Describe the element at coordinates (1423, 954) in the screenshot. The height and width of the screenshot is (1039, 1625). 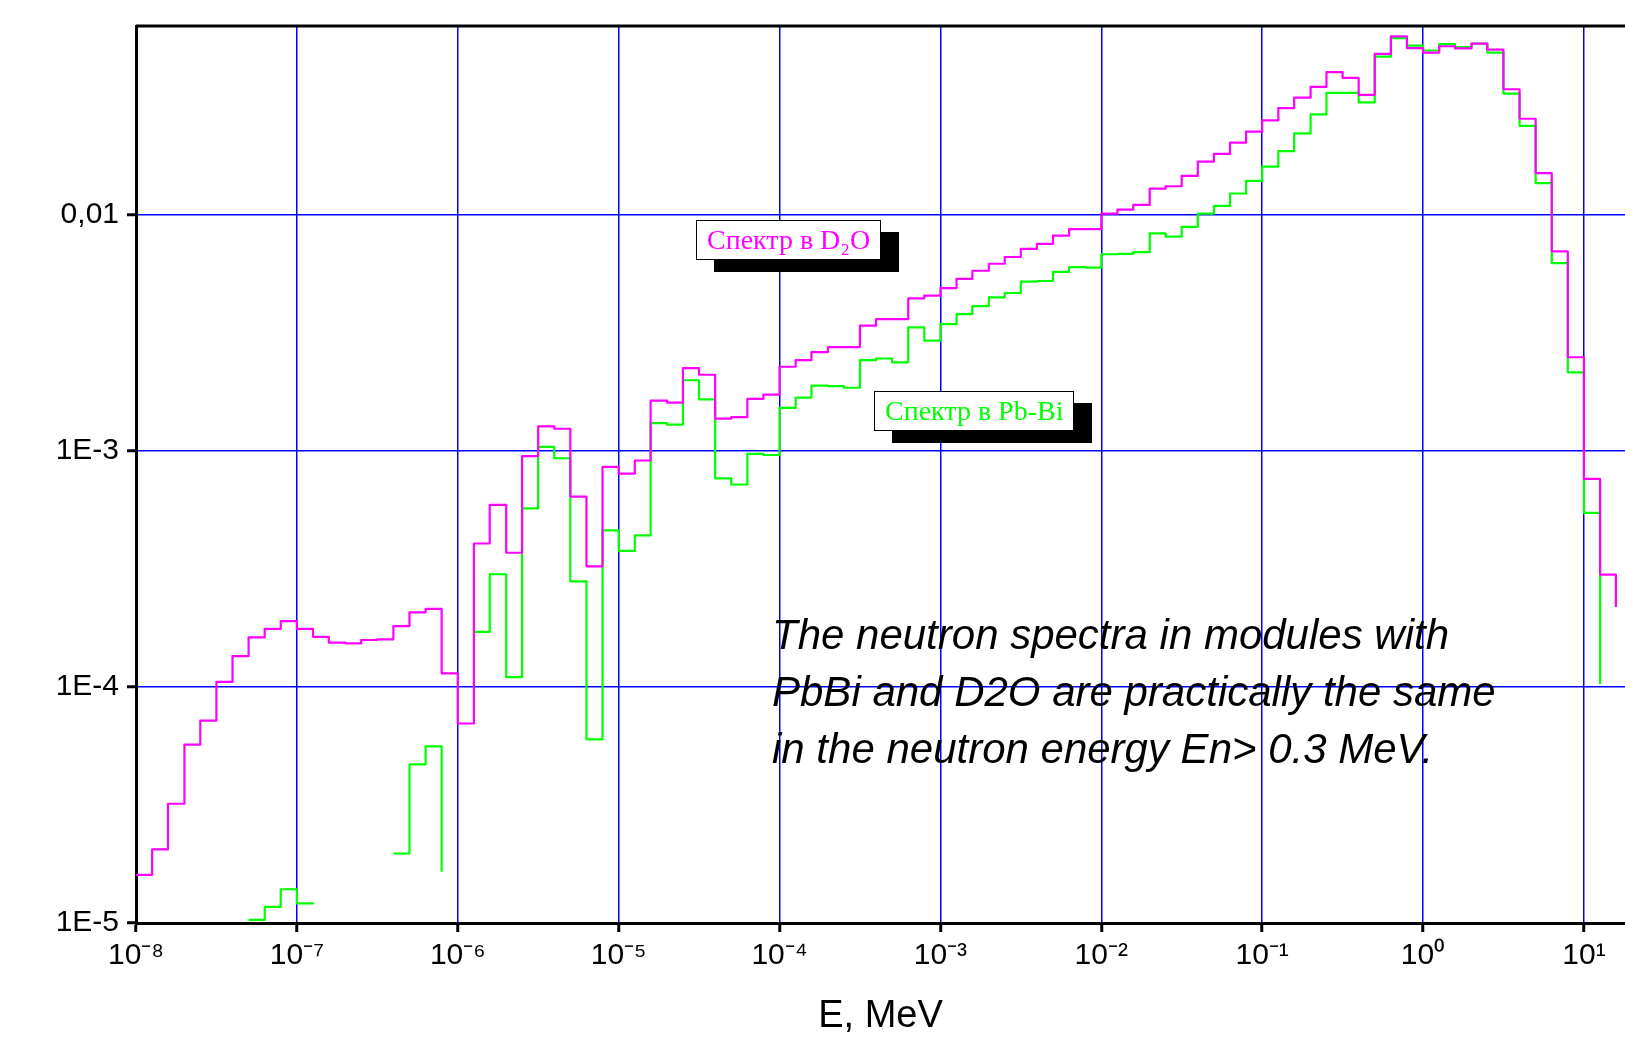
I see `x-tick-label: 10⁰` at that location.